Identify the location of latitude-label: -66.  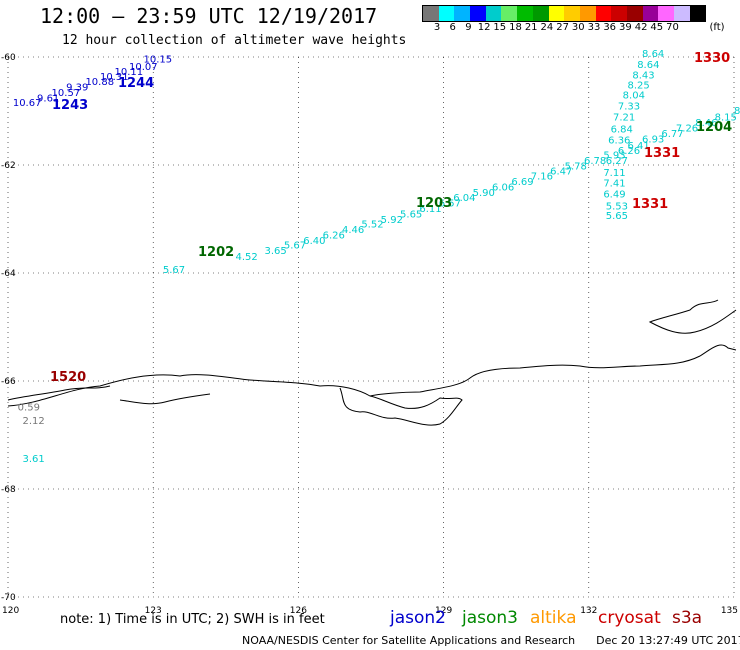
(8, 382).